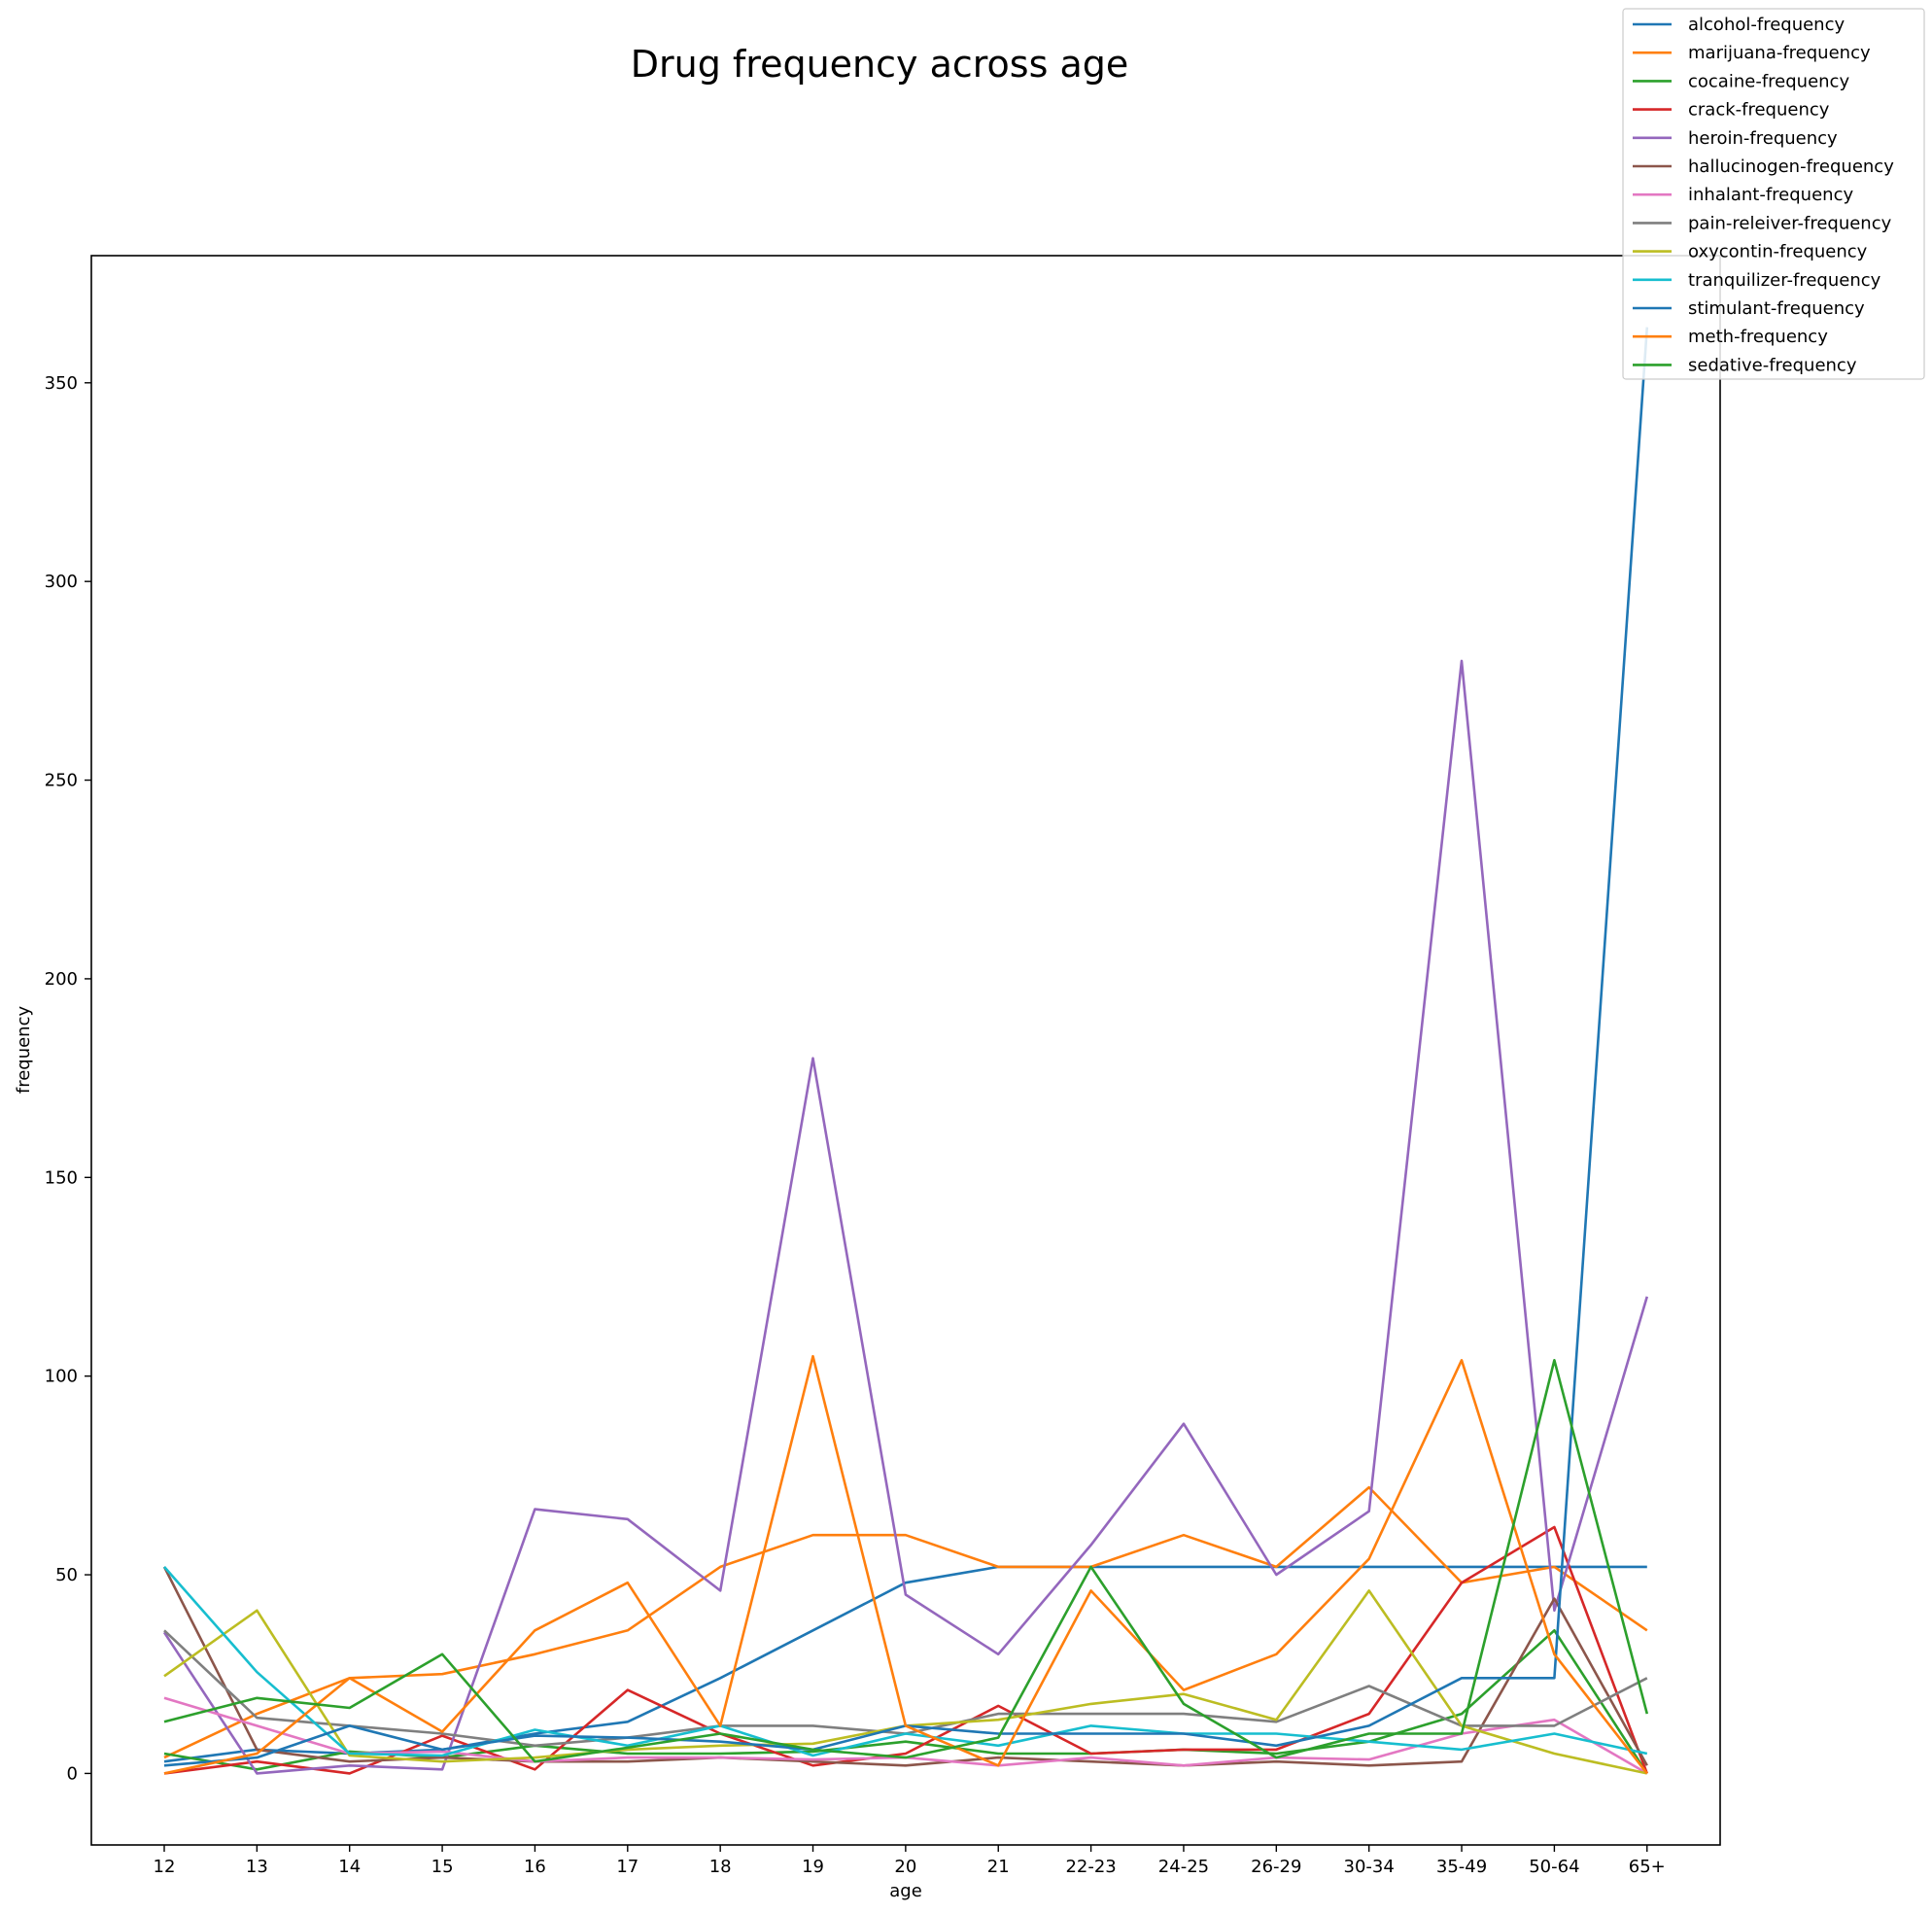 Image resolution: width=1932 pixels, height=1913 pixels. Describe the element at coordinates (1790, 223) in the screenshot. I see `legend-label-pain-releiver-frequency: pain-releiver-frequency` at that location.